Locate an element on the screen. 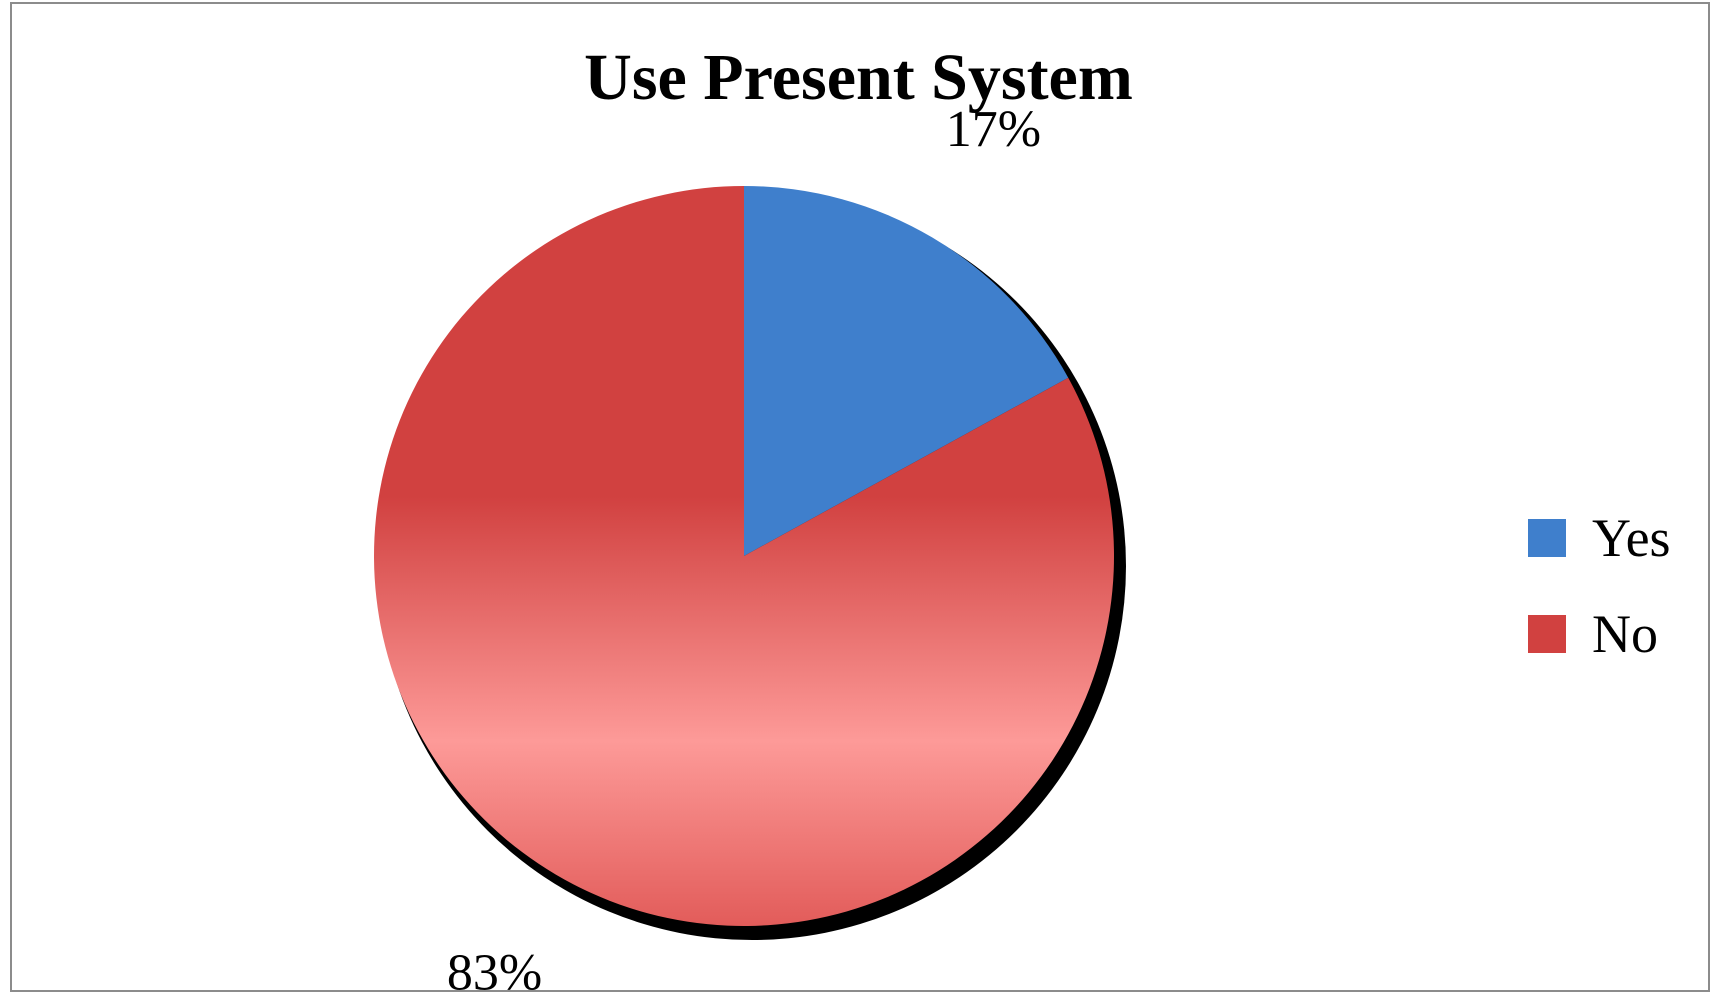  legend-swatch-yes is located at coordinates (1547, 538).